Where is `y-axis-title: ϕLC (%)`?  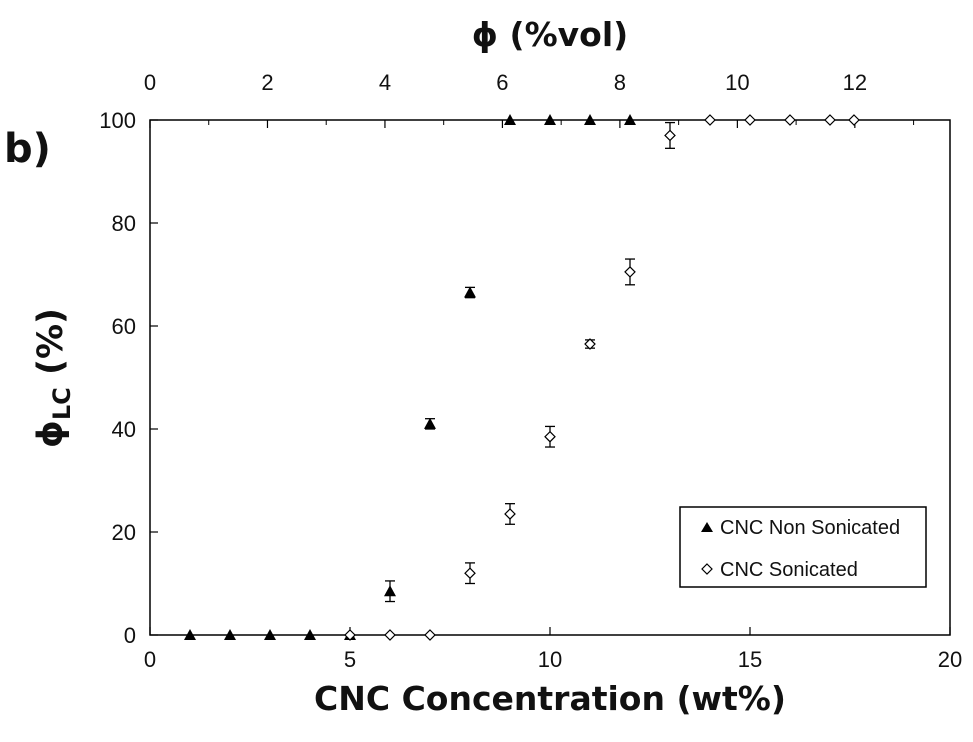 y-axis-title: ϕLC (%) is located at coordinates (53, 378).